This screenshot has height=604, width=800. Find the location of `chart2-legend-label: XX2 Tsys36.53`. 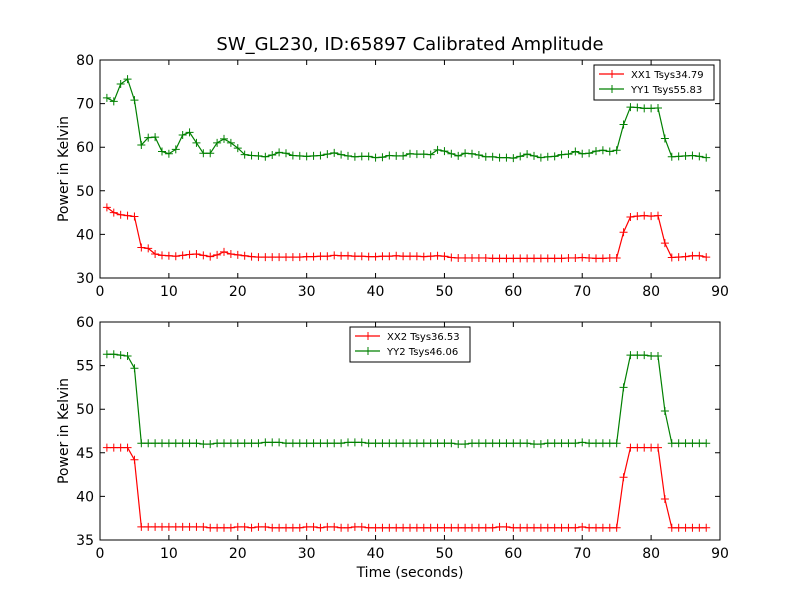

chart2-legend-label: XX2 Tsys36.53 is located at coordinates (423, 337).